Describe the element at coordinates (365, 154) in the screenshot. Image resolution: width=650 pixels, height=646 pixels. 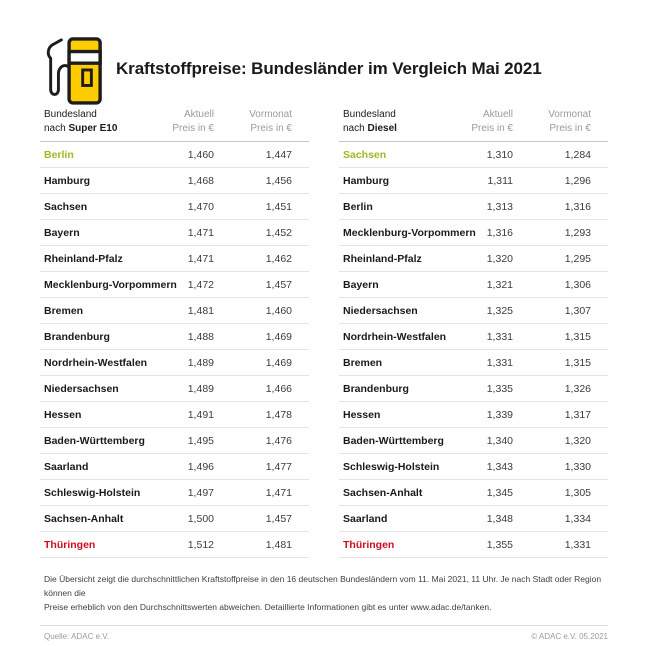
I see `state-name: Sachsen` at that location.